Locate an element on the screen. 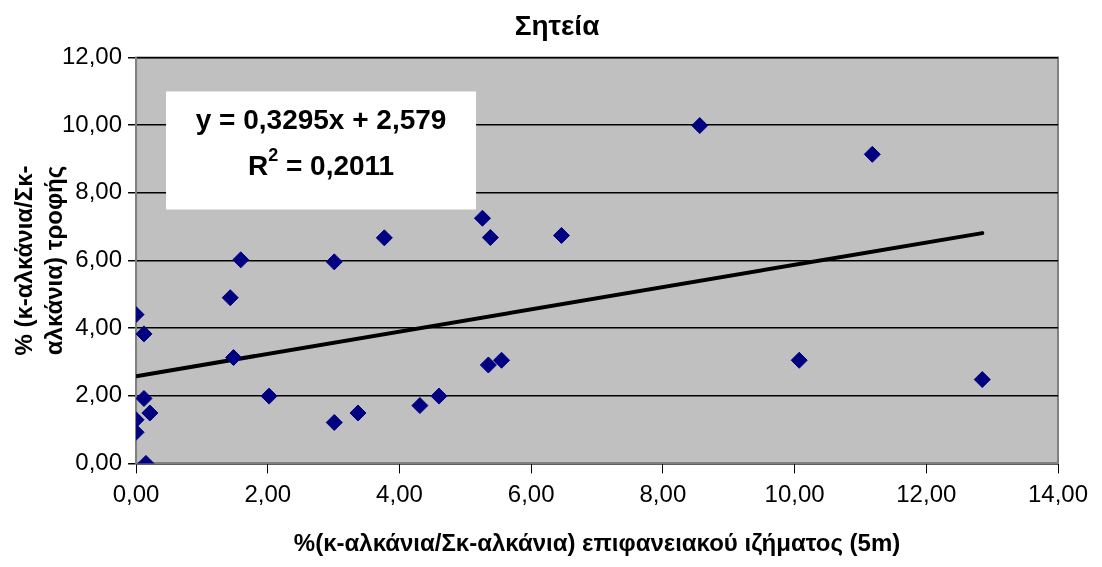 The image size is (1102, 567). x-tick-label: 8,00 is located at coordinates (663, 494).